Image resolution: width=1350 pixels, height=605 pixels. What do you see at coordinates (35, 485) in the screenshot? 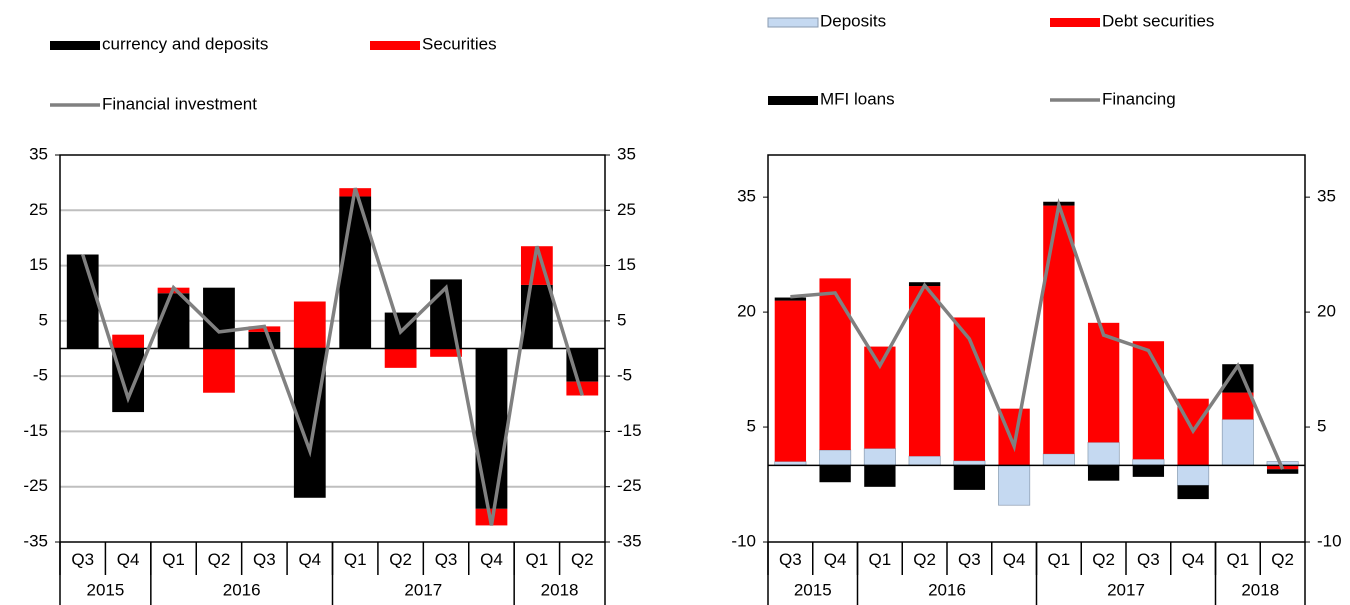
I see `y-tick-label: -25` at bounding box center [35, 485].